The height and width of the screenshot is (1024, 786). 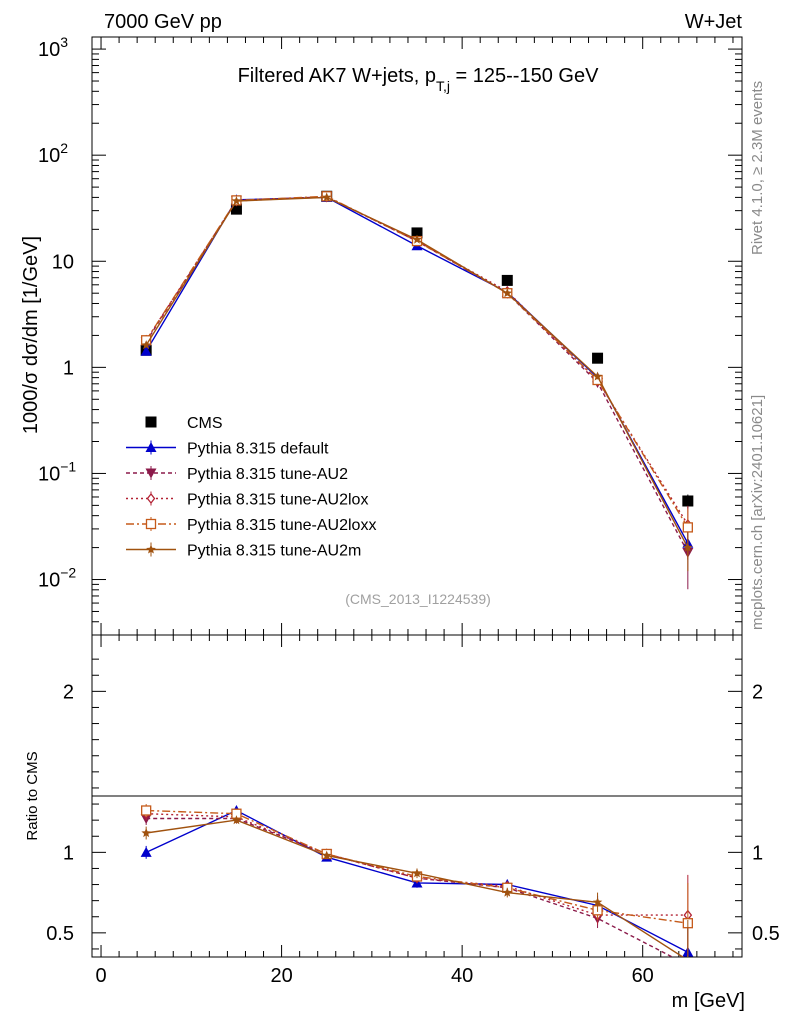 I want to click on header-right: W+Jet, so click(x=714, y=22).